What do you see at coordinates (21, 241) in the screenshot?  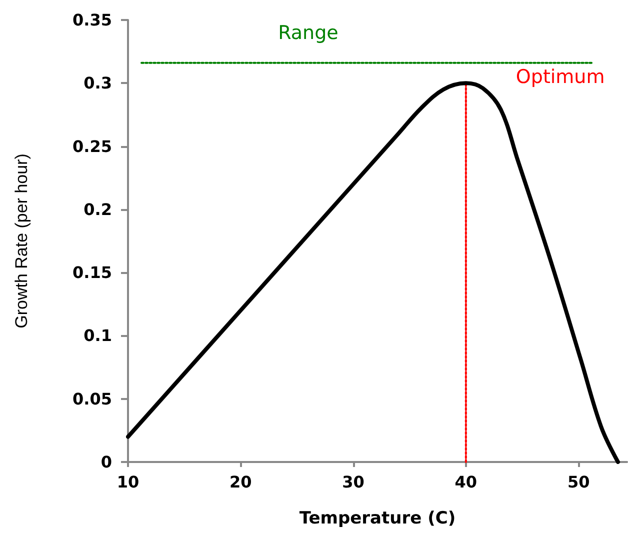 I see `y-axis-title: Growth Rate (per hour)` at bounding box center [21, 241].